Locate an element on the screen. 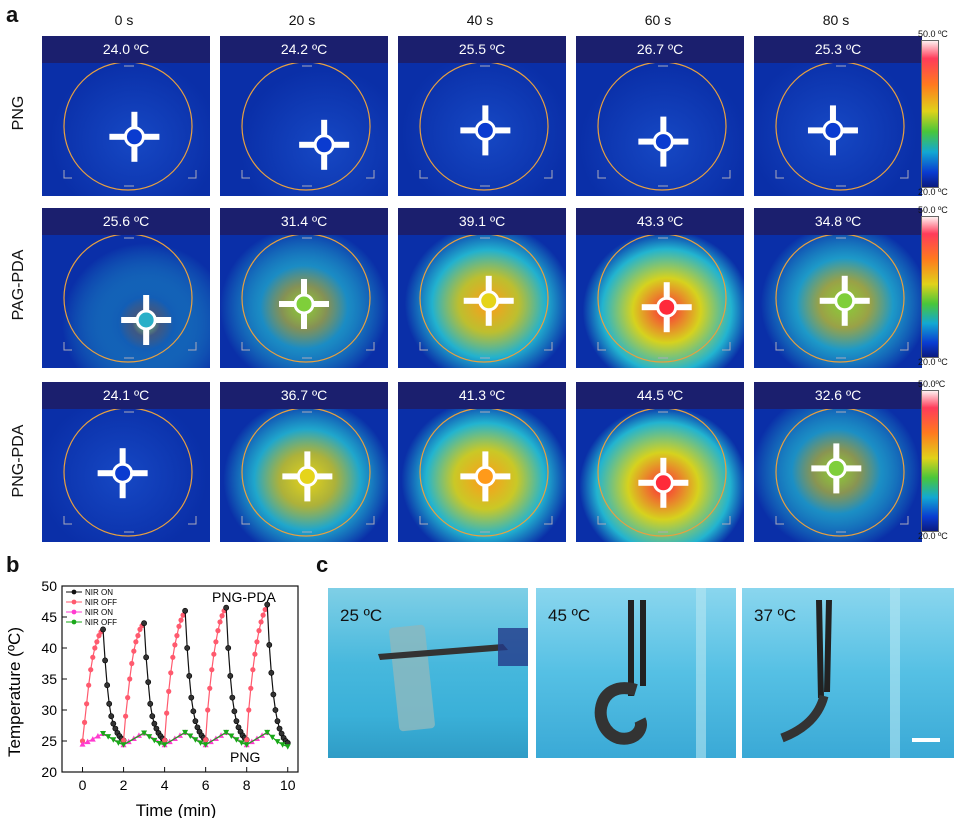 The width and height of the screenshot is (960, 818). scale-min-2: 20.0 ºC is located at coordinates (933, 362).